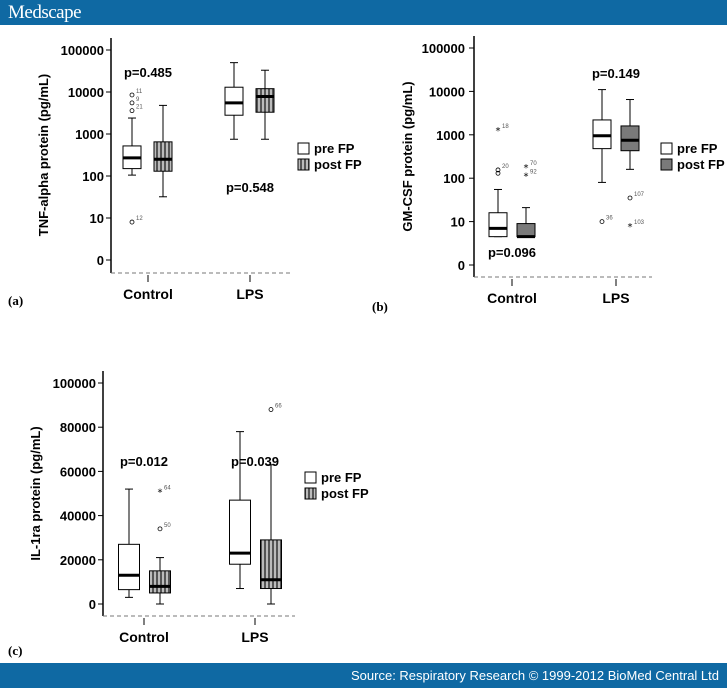  I want to click on outlier-label: 66, so click(278, 407).